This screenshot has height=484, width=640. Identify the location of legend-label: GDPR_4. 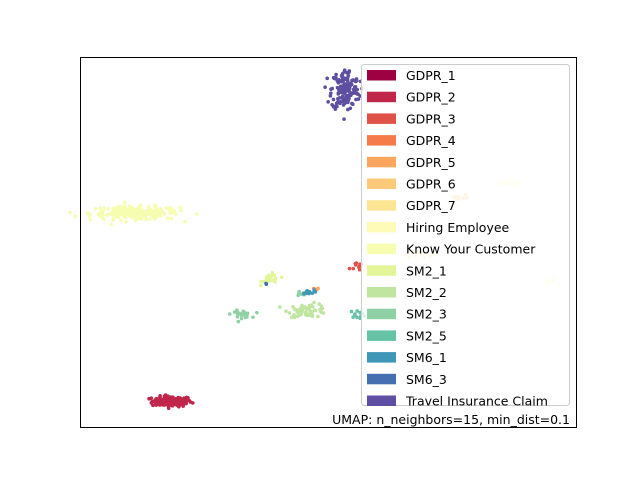
(431, 140).